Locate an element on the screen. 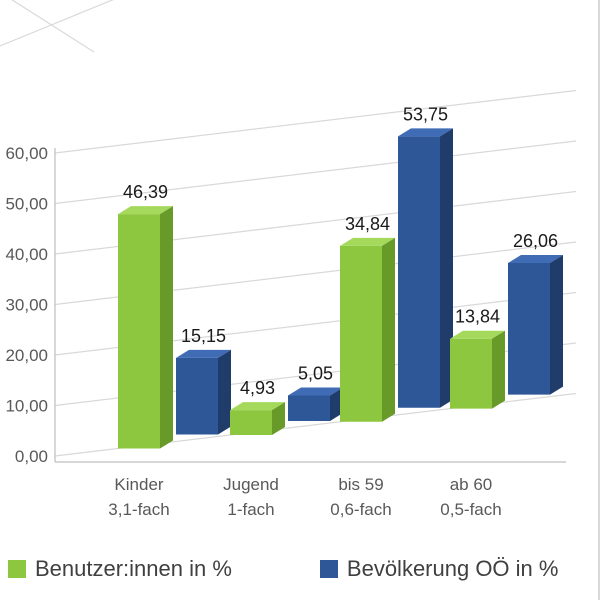  y-axis-tick-label: 10,00 is located at coordinates (26, 406).